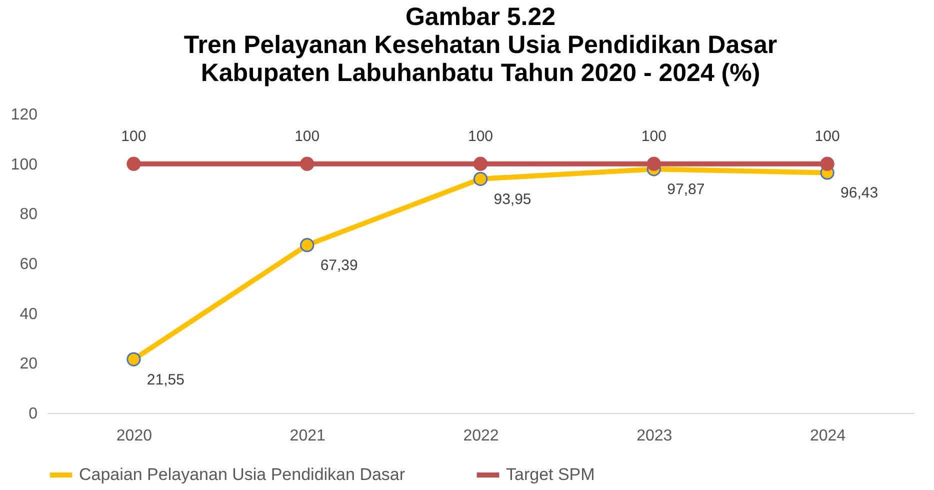 The height and width of the screenshot is (490, 934). I want to click on y-tick-label: 100, so click(24, 165).